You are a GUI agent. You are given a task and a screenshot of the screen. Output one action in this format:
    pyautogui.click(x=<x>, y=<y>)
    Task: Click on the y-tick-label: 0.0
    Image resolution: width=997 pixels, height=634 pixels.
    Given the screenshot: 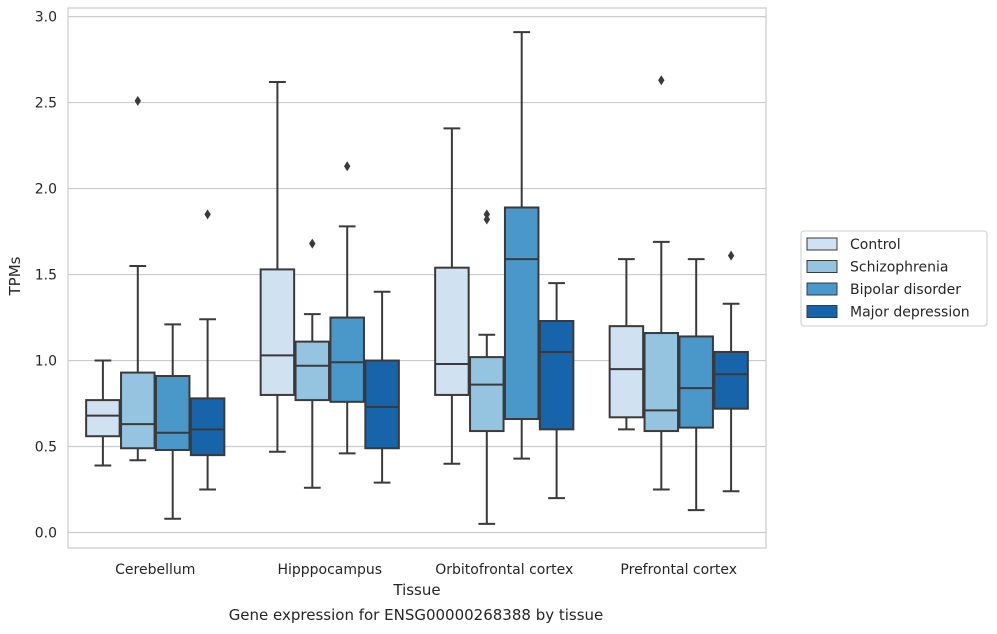 What is the action you would take?
    pyautogui.click(x=46, y=534)
    